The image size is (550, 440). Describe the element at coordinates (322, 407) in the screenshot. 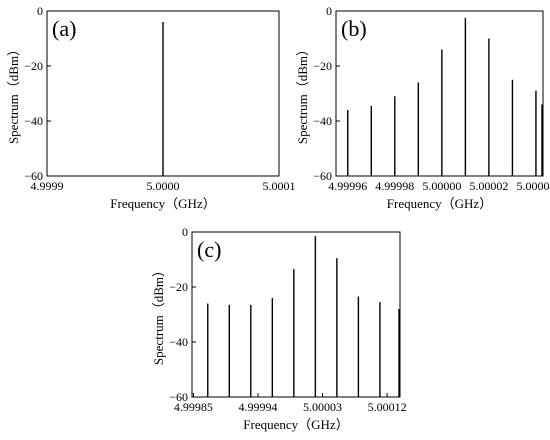

I see `x-tick-label: 5.00003` at that location.